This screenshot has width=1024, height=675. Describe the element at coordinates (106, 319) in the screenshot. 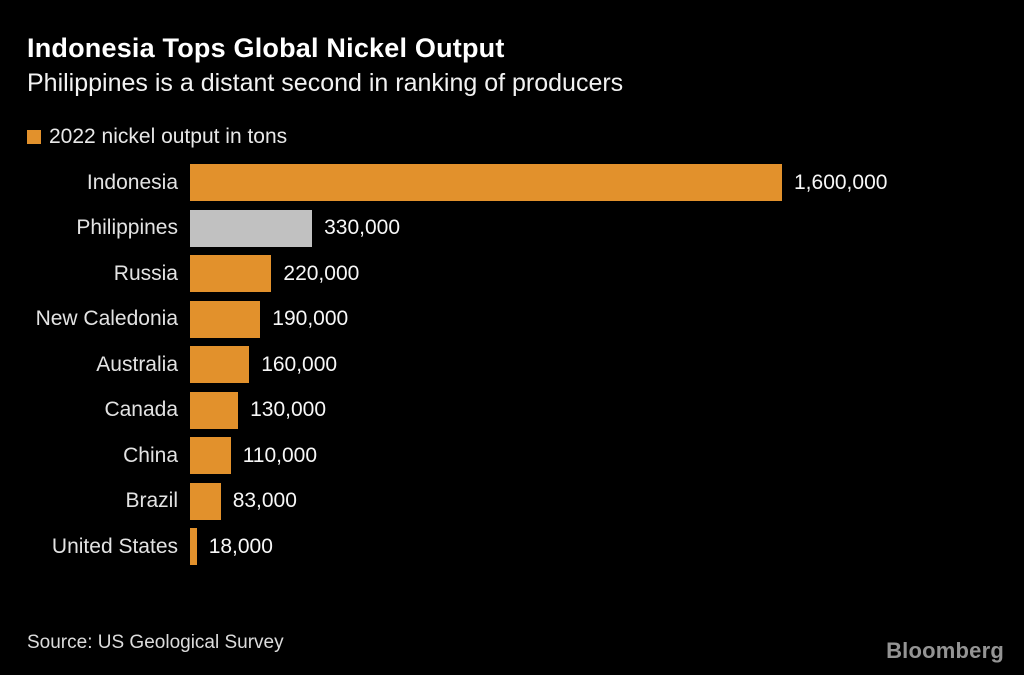

I see `category-label: New Caledonia` at that location.